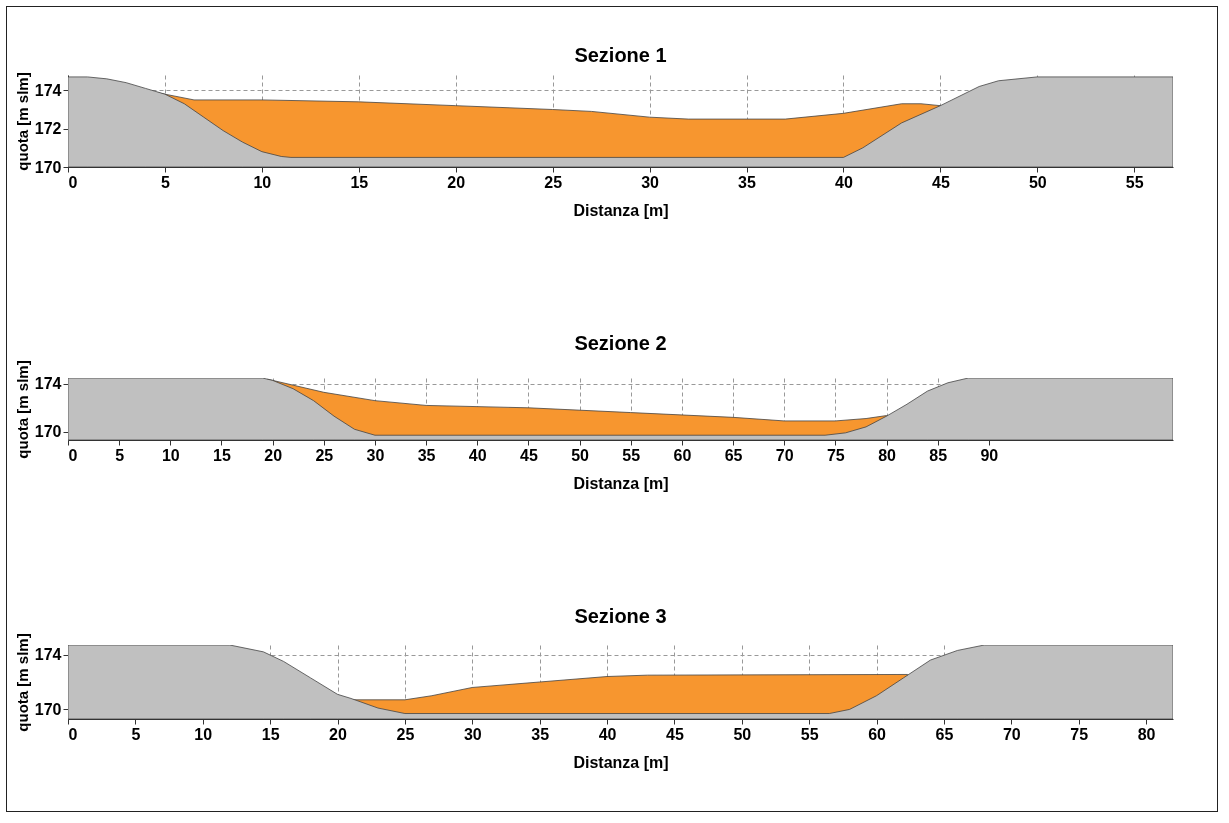  What do you see at coordinates (989, 455) in the screenshot?
I see `x-tick-label: 90` at bounding box center [989, 455].